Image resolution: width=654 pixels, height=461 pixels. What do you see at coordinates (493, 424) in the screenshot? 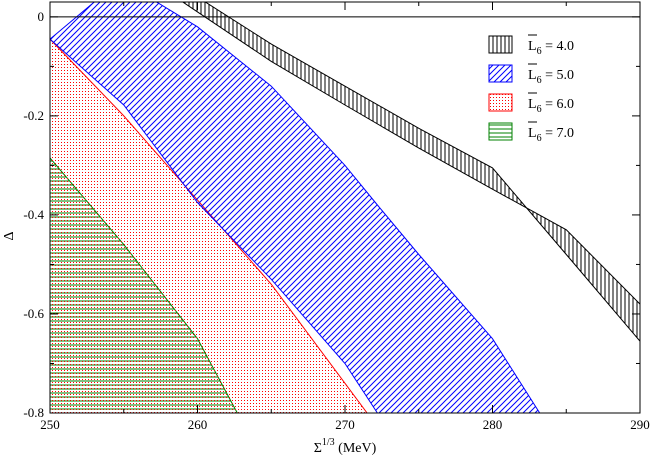
I see `x-tick-label: 280` at bounding box center [493, 424].